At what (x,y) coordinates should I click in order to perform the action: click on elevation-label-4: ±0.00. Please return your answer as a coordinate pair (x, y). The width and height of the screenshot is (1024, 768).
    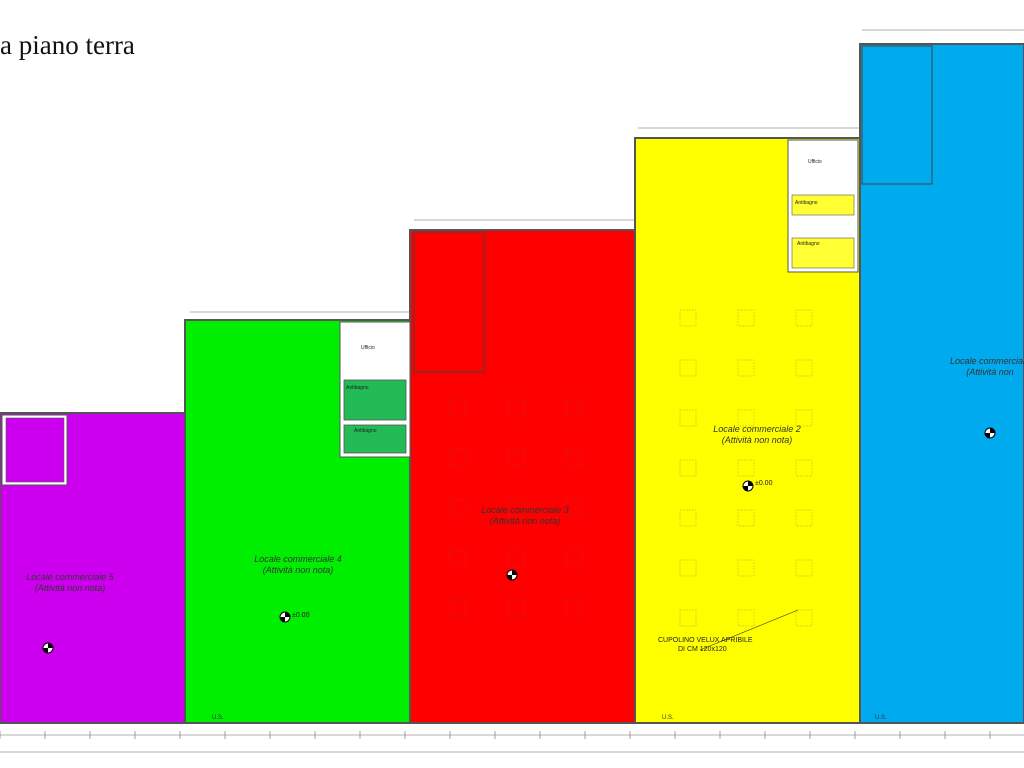
    Looking at the image, I should click on (301, 615).